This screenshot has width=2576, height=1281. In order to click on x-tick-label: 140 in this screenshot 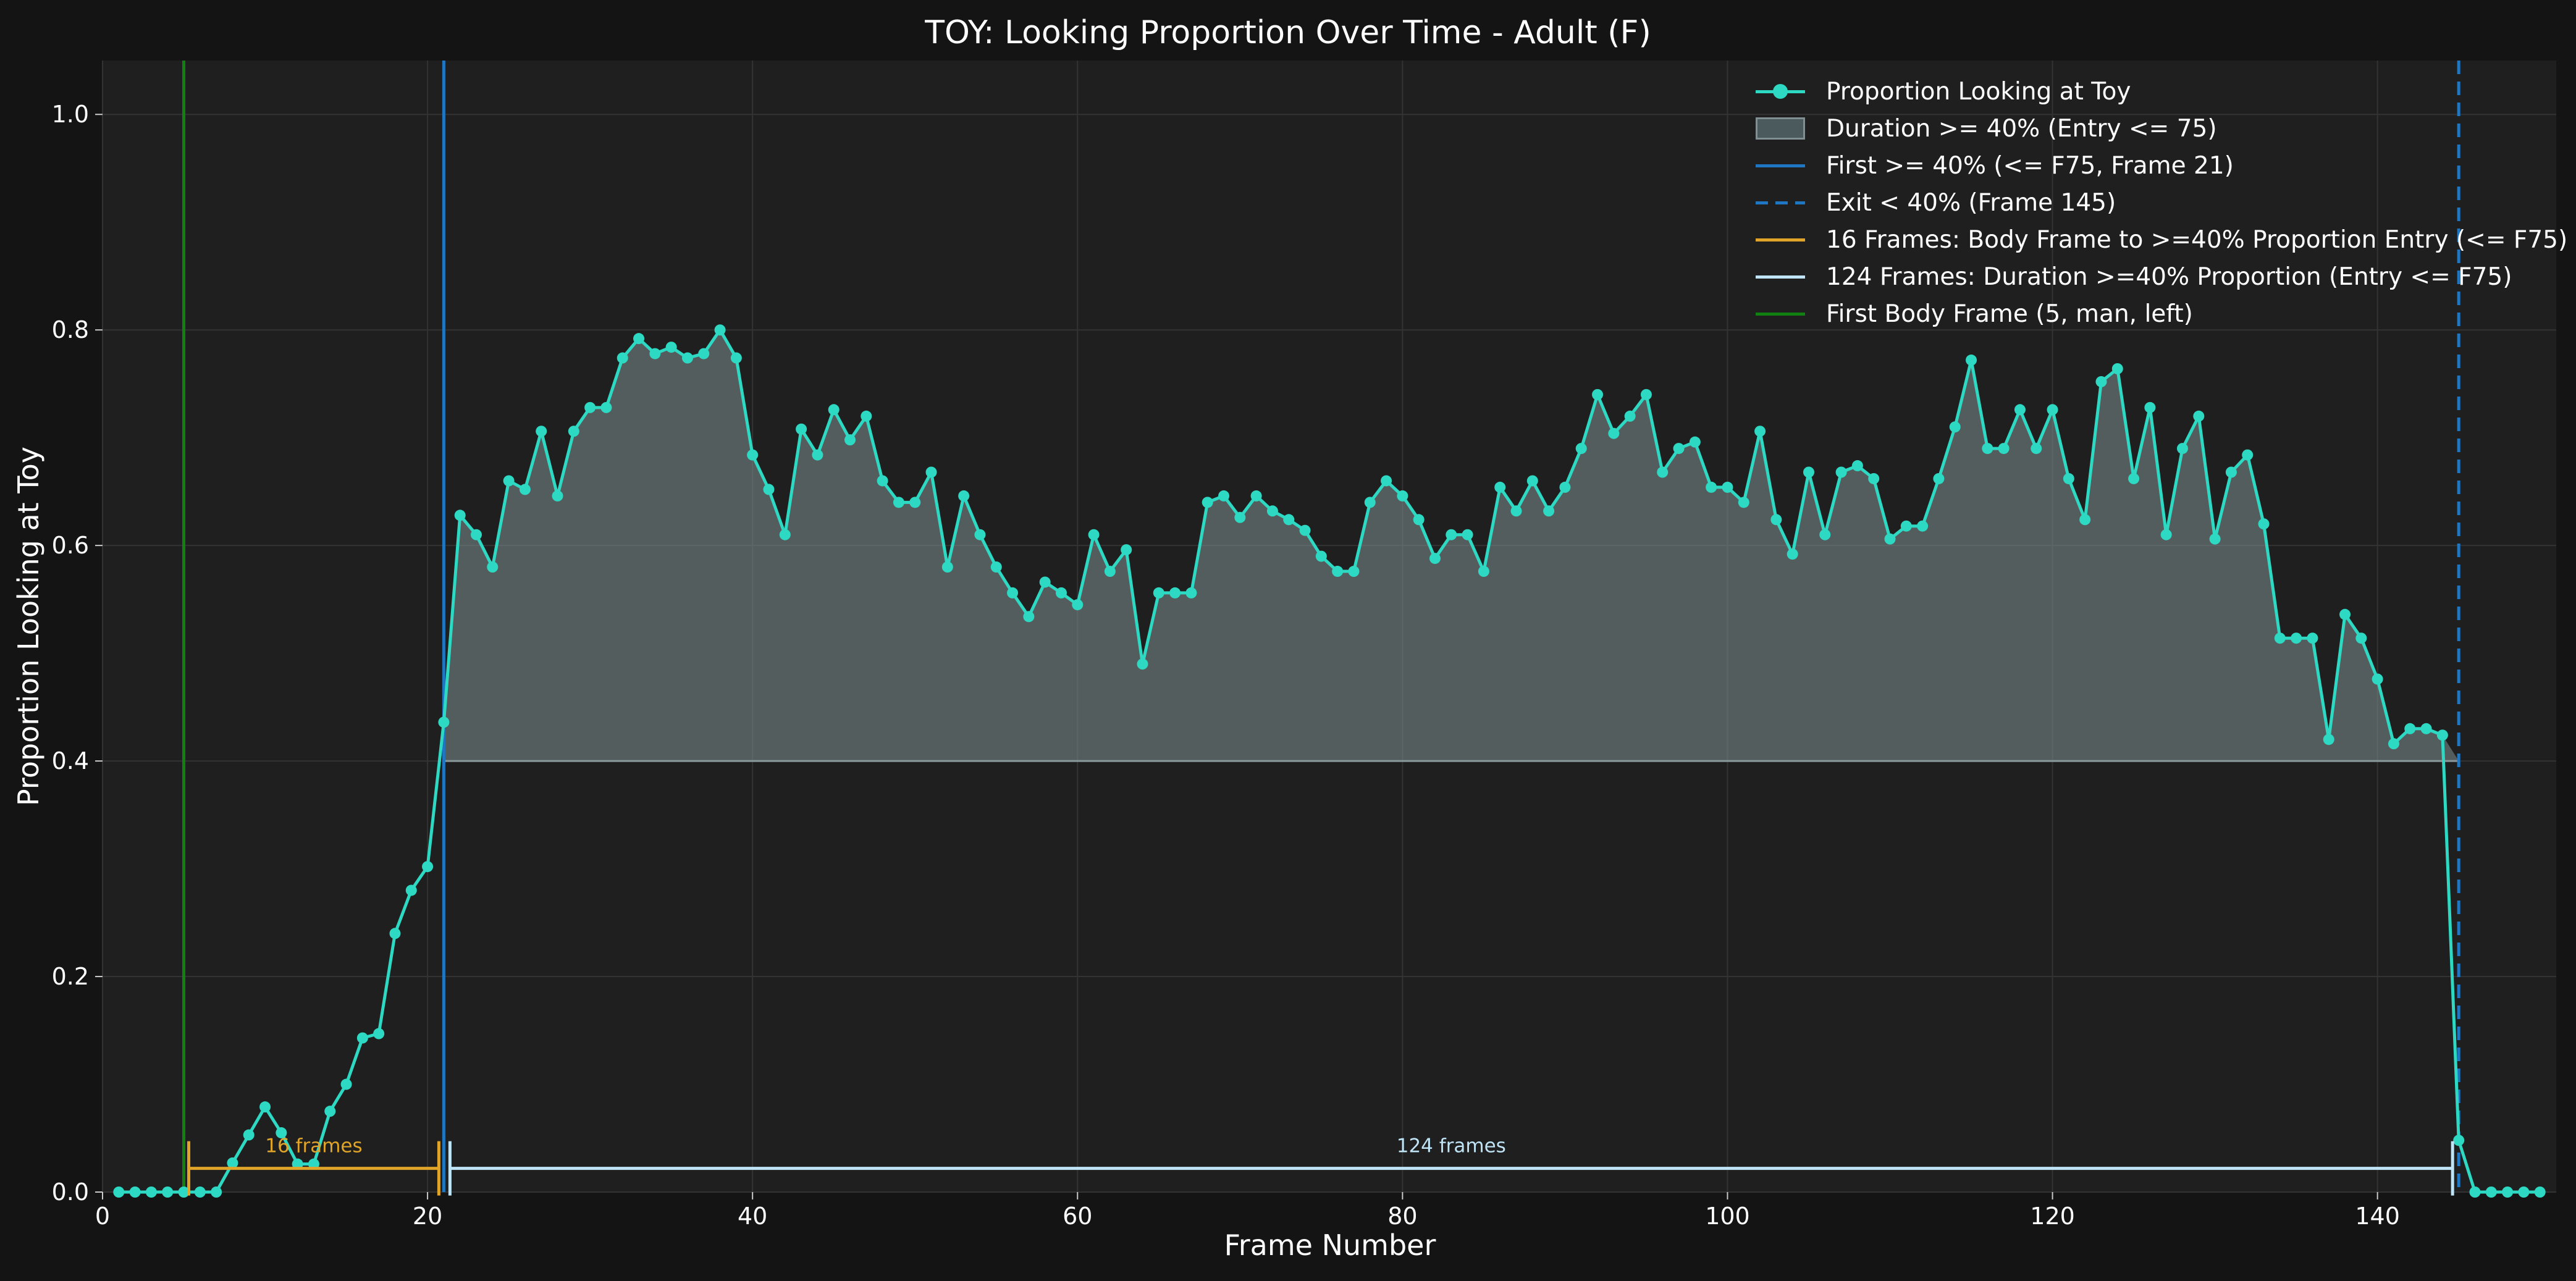, I will do `click(2377, 1216)`.